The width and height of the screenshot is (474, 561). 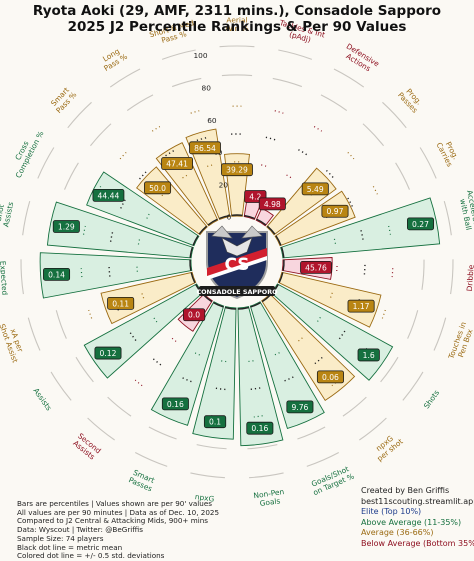 What do you see at coordinates (207, 87) in the screenshot?
I see `scale-tick-label: 80` at bounding box center [207, 87].